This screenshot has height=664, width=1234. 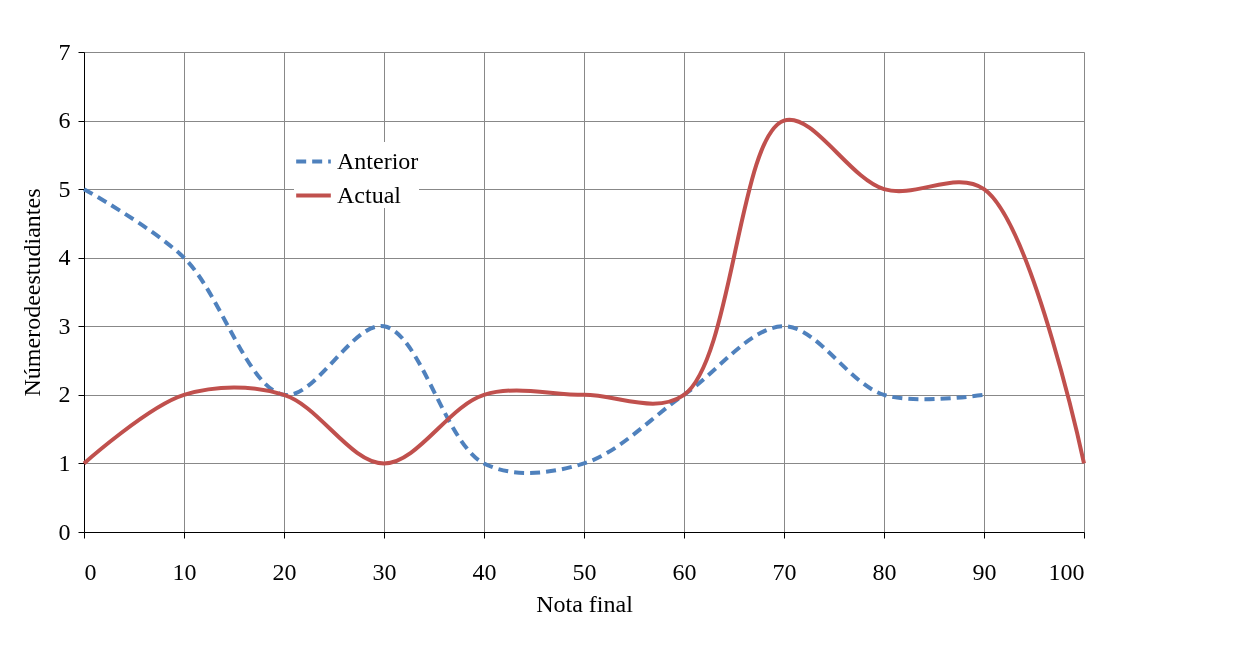 What do you see at coordinates (64, 51) in the screenshot?
I see `y-tick-label: 7` at bounding box center [64, 51].